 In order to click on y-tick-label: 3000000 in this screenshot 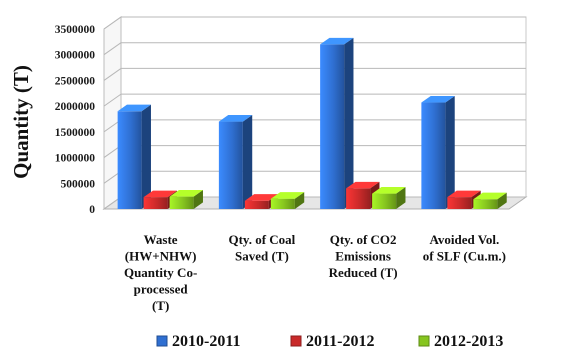, I will do `click(75, 56)`.